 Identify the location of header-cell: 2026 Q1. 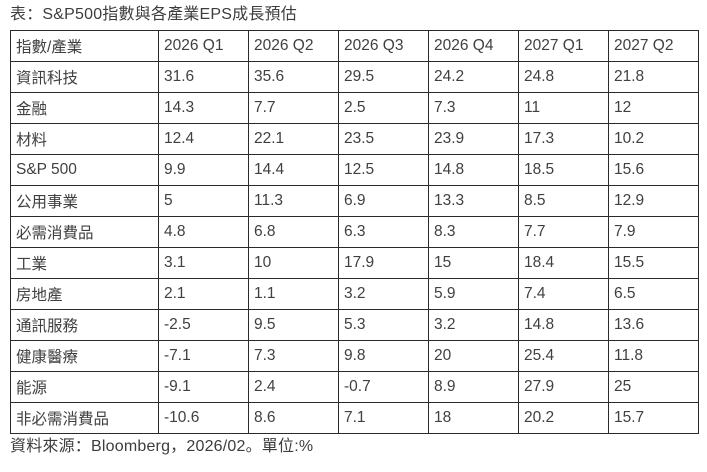
(203, 46).